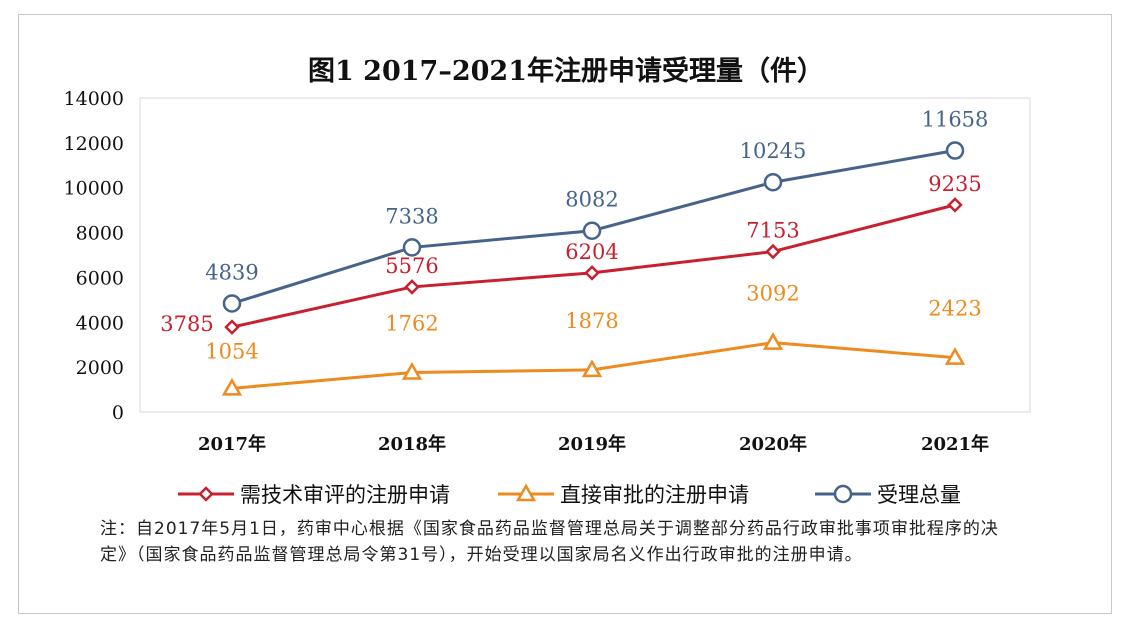  Describe the element at coordinates (955, 120) in the screenshot. I see `data-label: 11658` at that location.